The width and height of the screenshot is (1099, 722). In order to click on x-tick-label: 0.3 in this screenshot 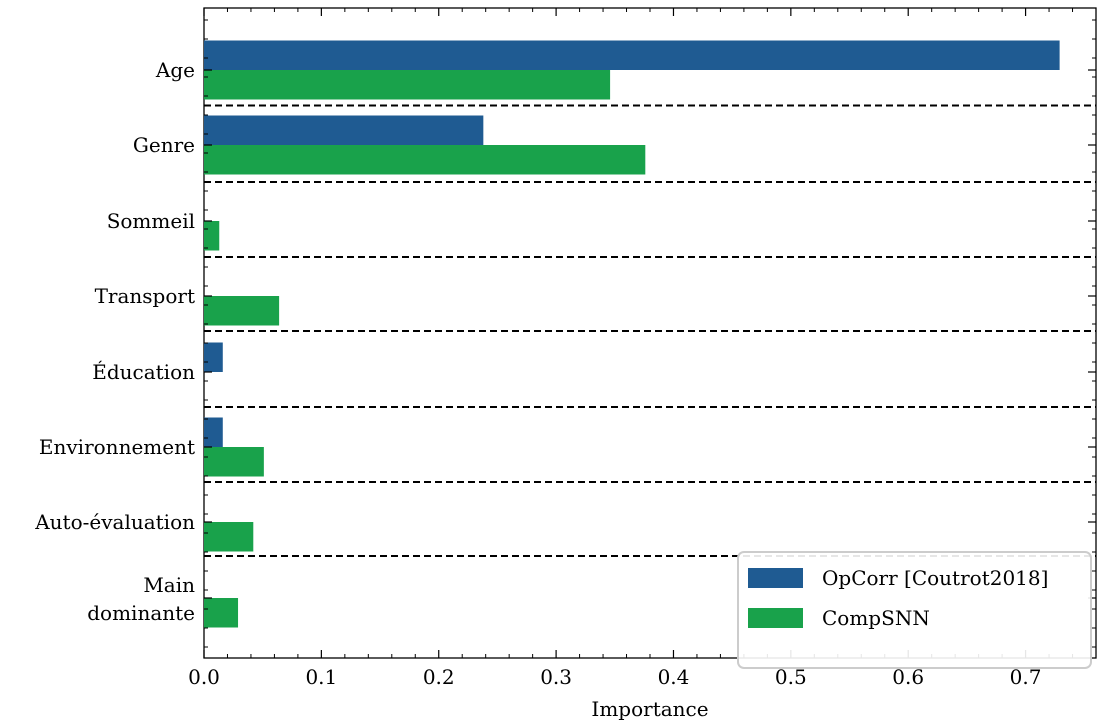, I will do `click(556, 677)`.